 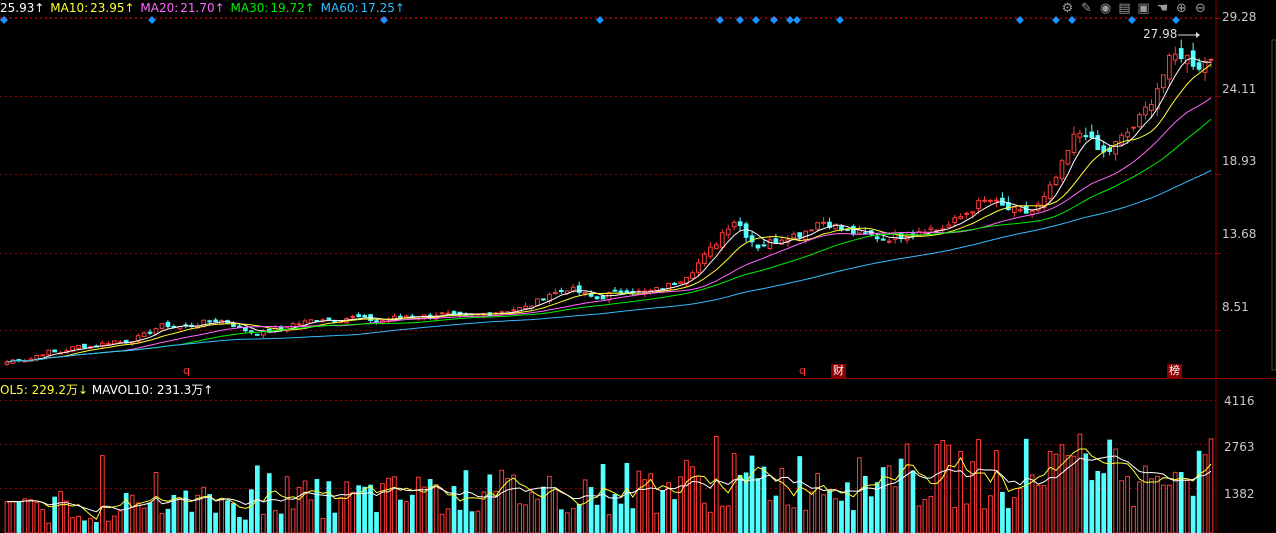 What do you see at coordinates (106, 390) in the screenshot?
I see `volume-legend: OL5: 229.2万↓ MAVOL10: 231.3万↑` at bounding box center [106, 390].